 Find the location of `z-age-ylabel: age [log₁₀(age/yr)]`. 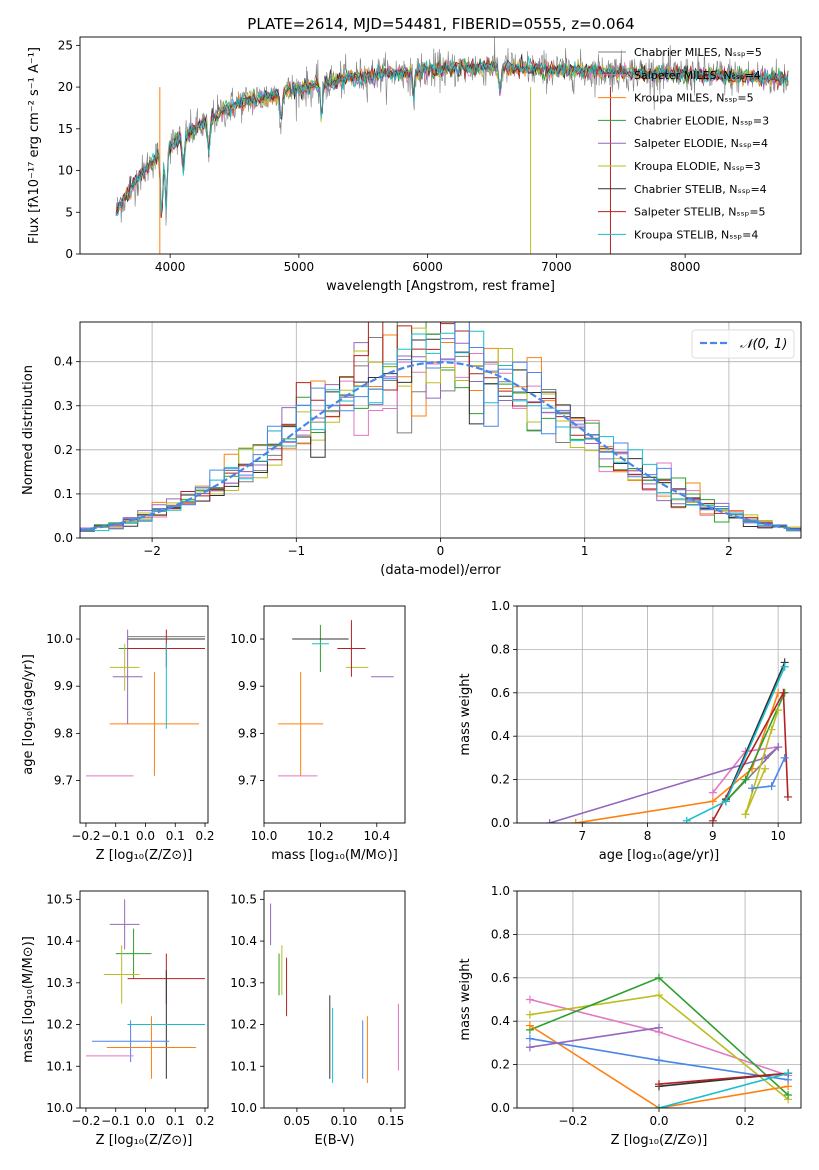

z-age-ylabel: age [log₁₀(age/yr)] is located at coordinates (28, 714).